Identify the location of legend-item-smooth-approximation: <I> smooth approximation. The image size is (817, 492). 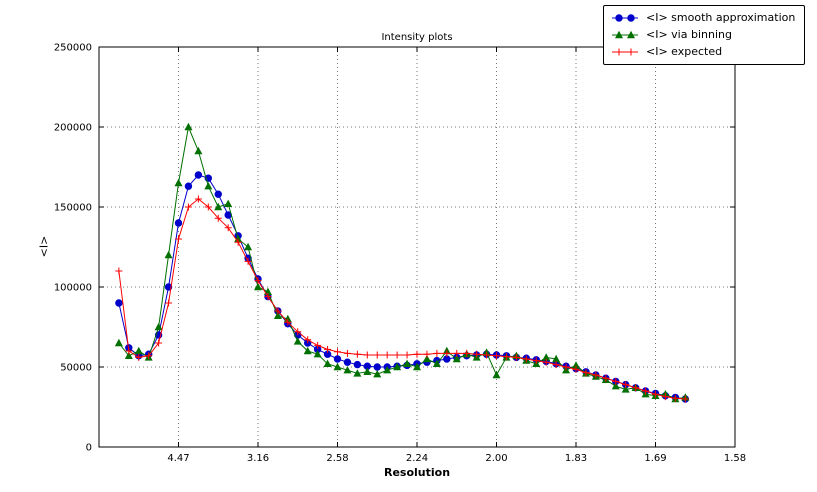
(702, 18).